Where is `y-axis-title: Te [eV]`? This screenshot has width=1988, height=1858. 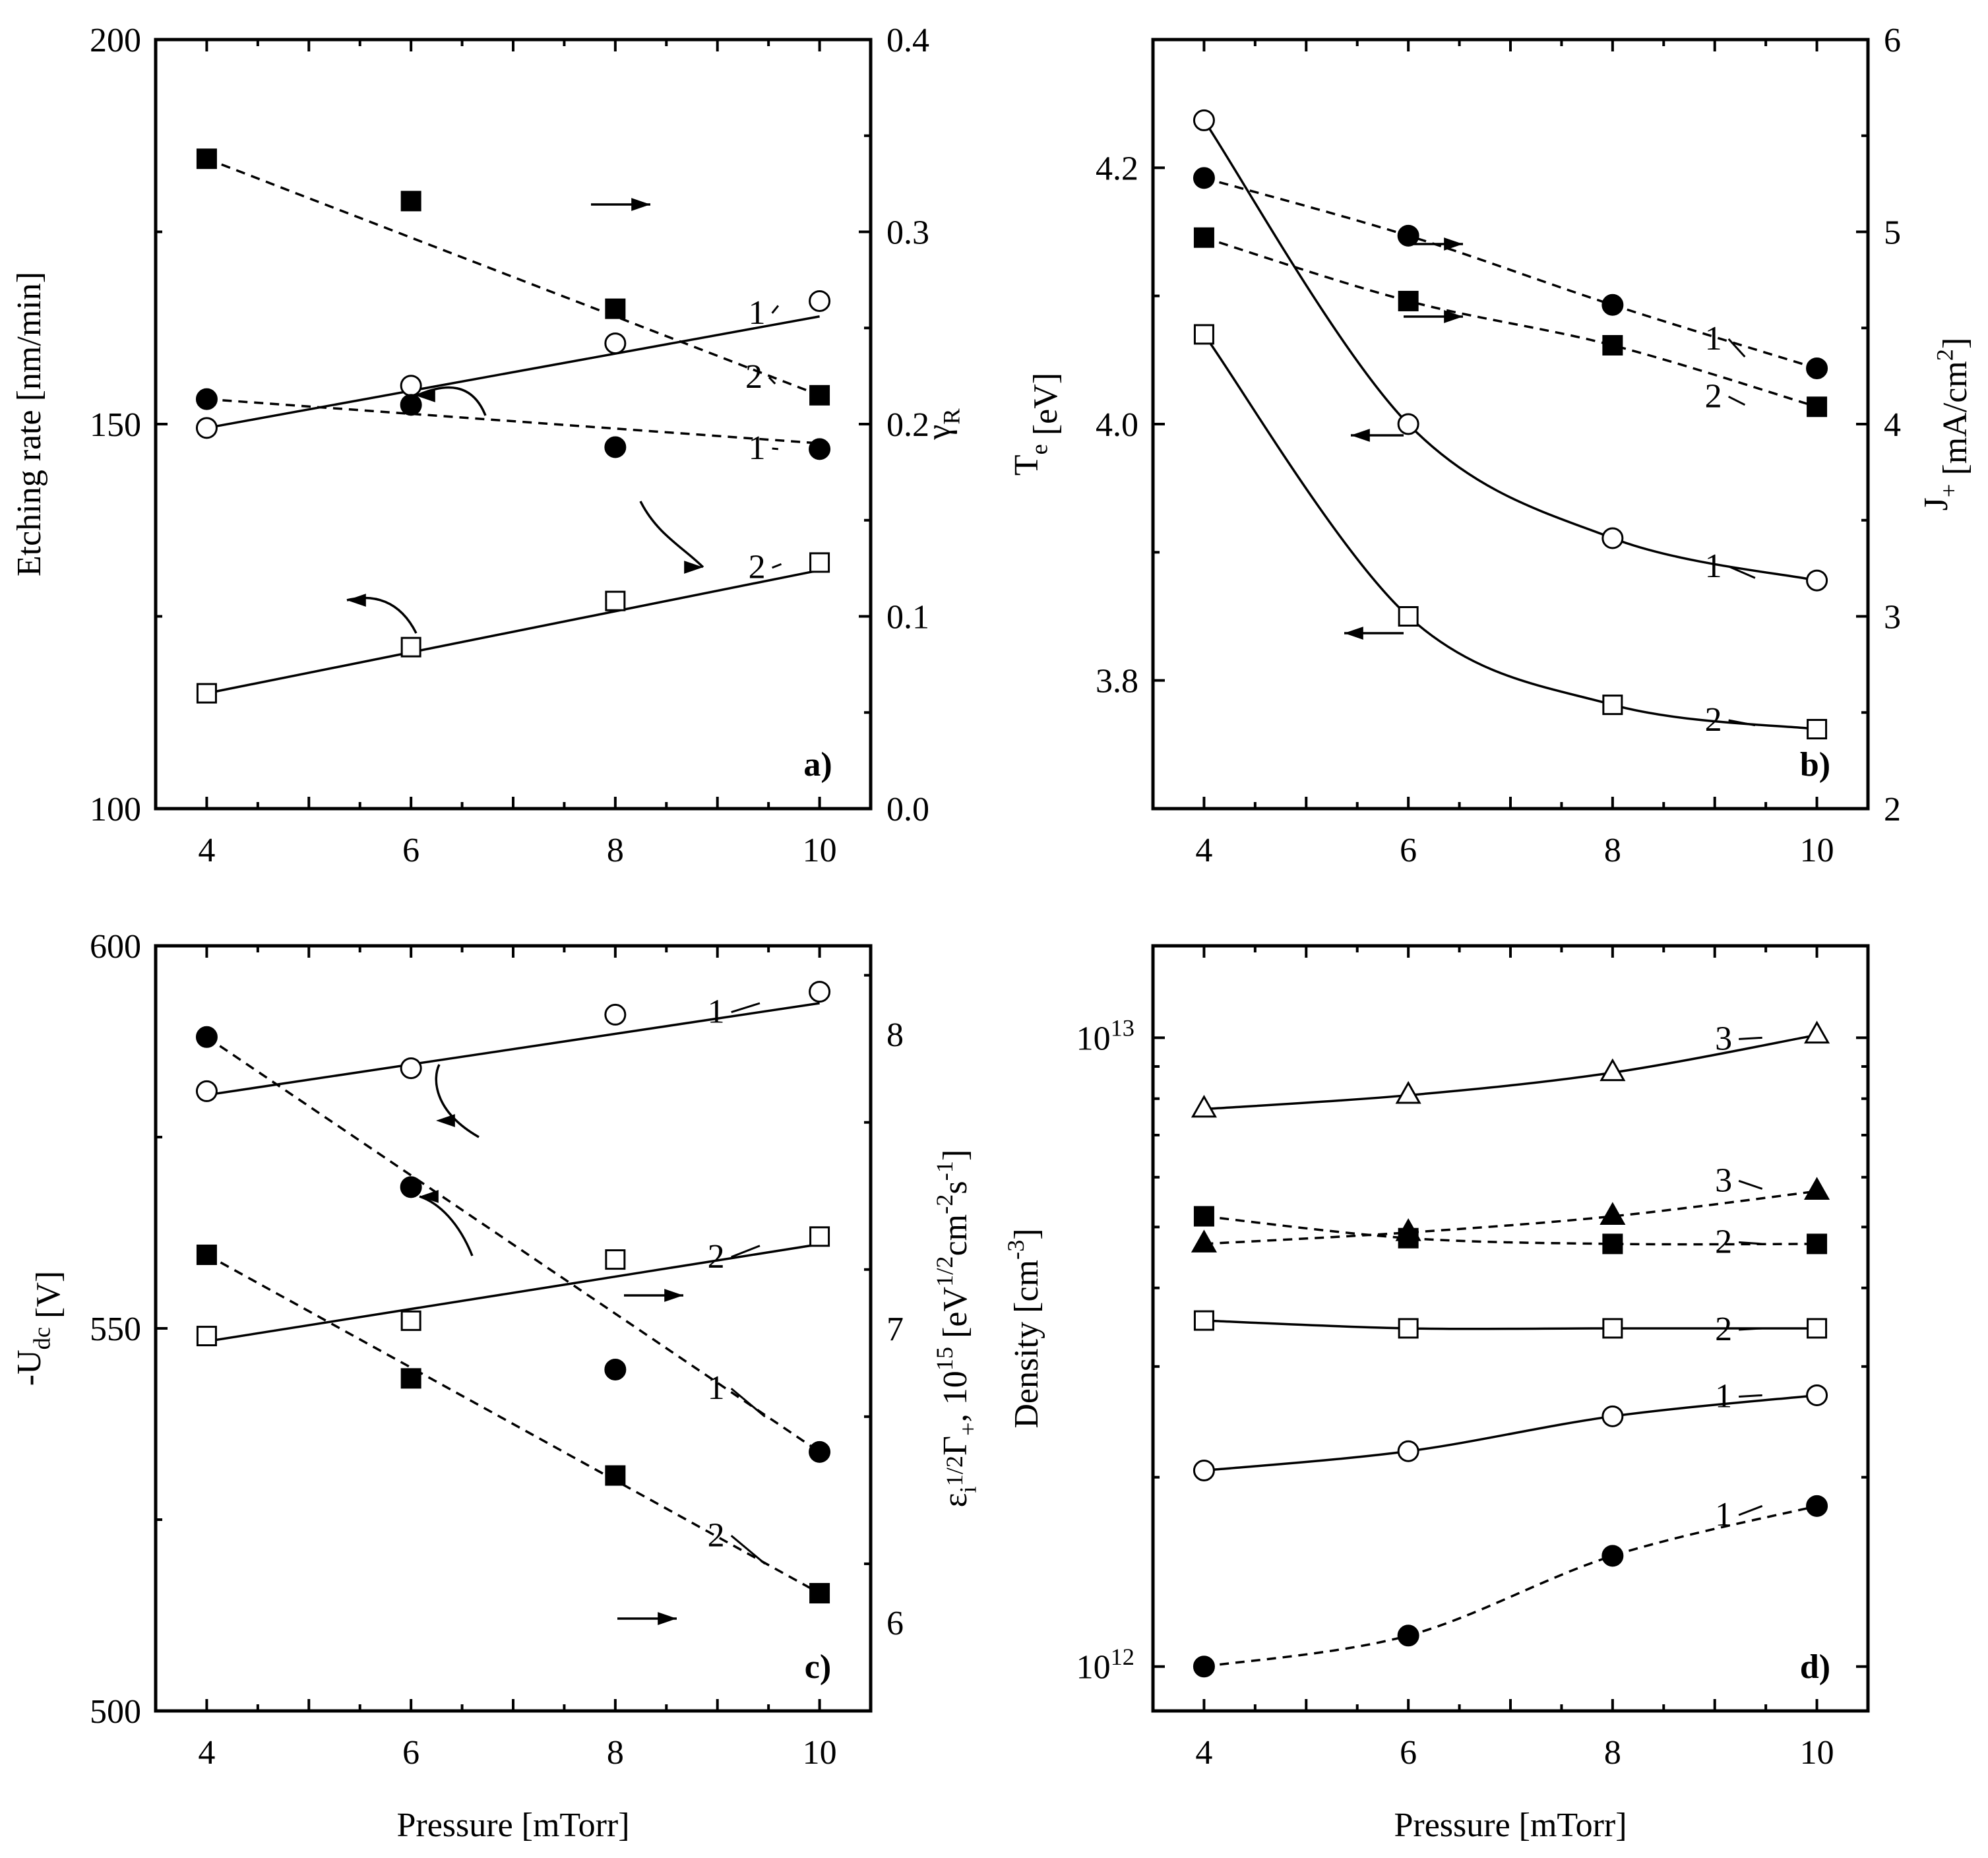 y-axis-title: Te [eV] is located at coordinates (1036, 425).